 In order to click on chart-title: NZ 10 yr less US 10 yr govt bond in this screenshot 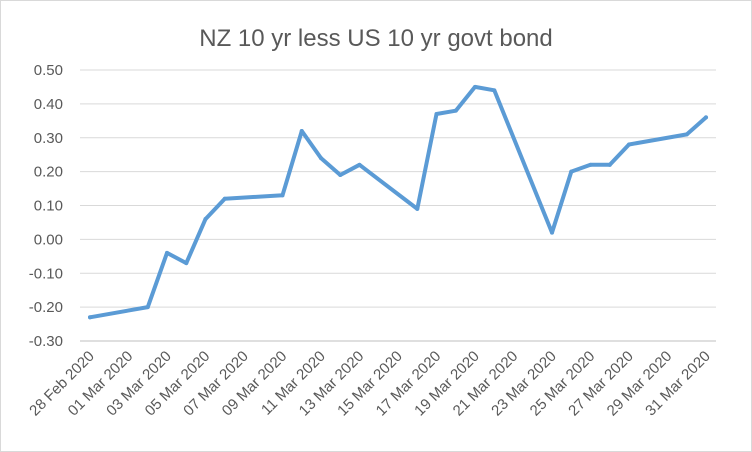, I will do `click(375, 38)`.